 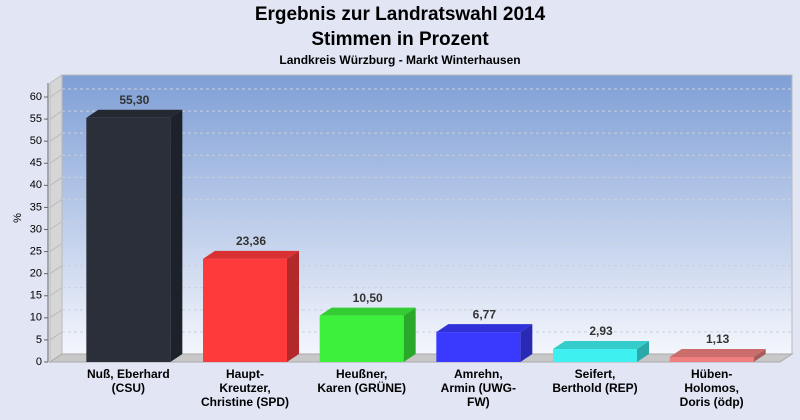 What do you see at coordinates (36, 274) in the screenshot?
I see `y-tick-label: 20` at bounding box center [36, 274].